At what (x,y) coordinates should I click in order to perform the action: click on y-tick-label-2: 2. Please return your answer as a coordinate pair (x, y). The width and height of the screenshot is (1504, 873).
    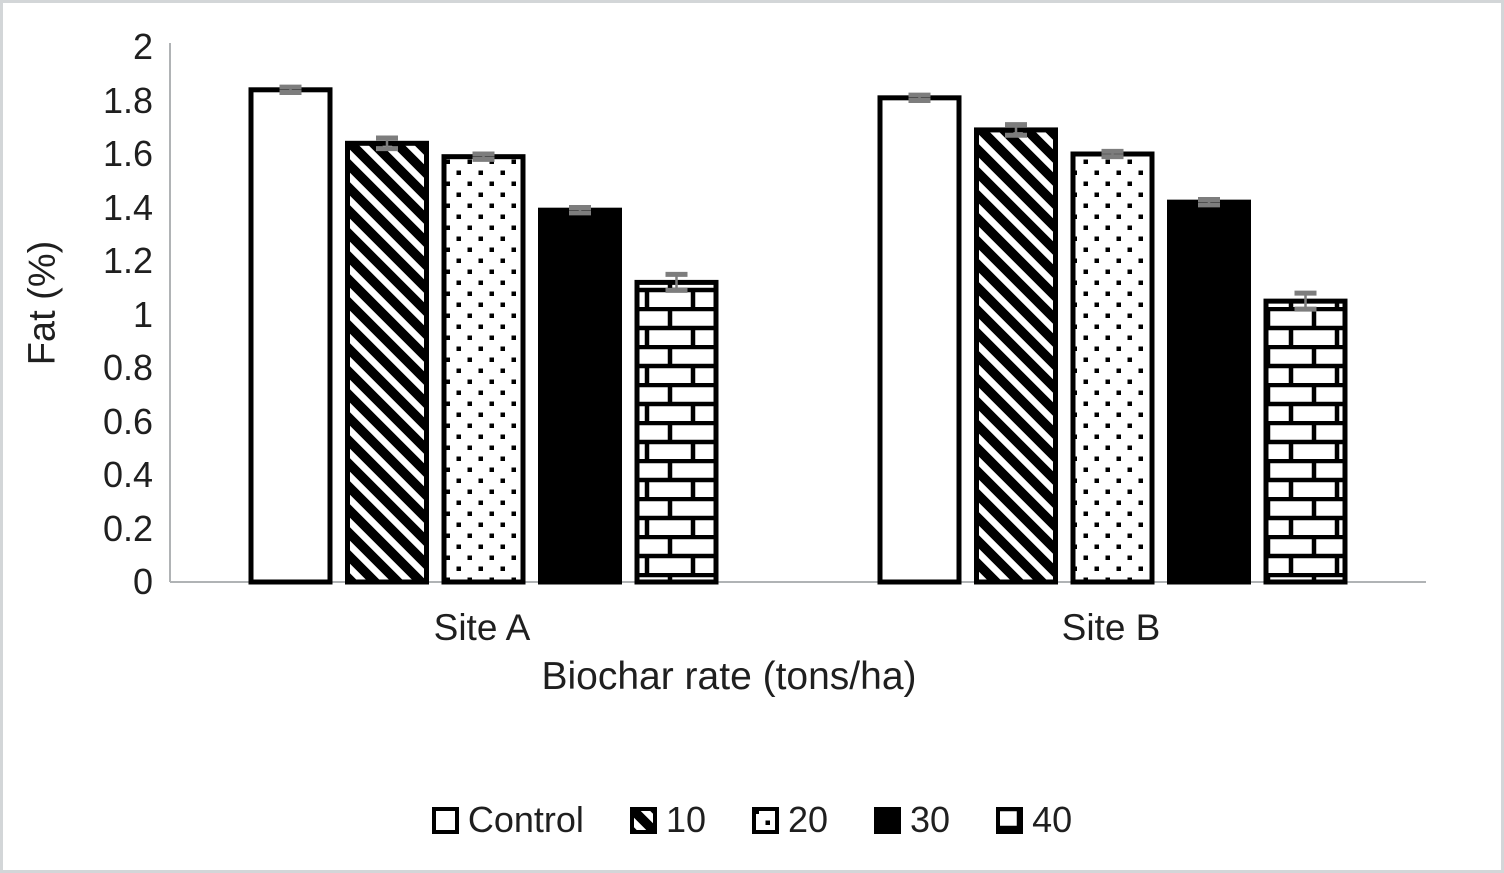
    Looking at the image, I should click on (142, 46).